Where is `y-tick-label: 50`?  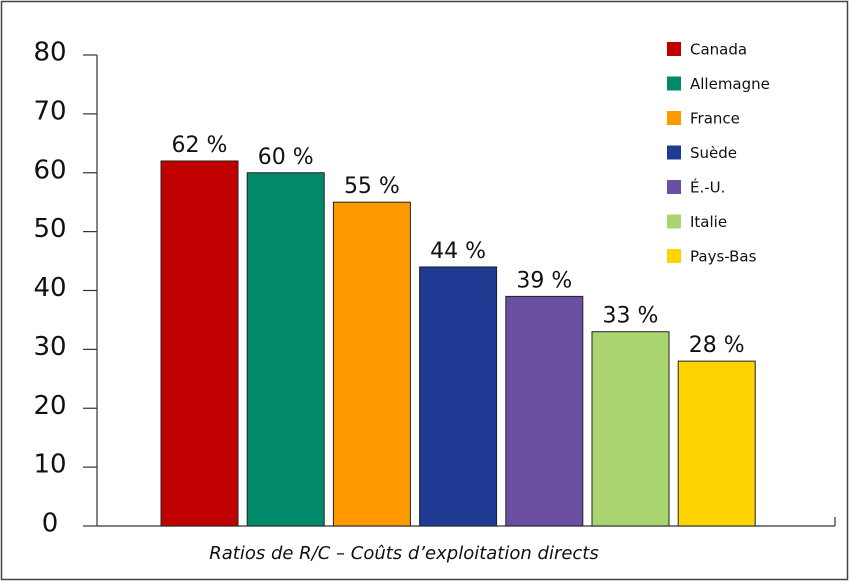 y-tick-label: 50 is located at coordinates (49, 229).